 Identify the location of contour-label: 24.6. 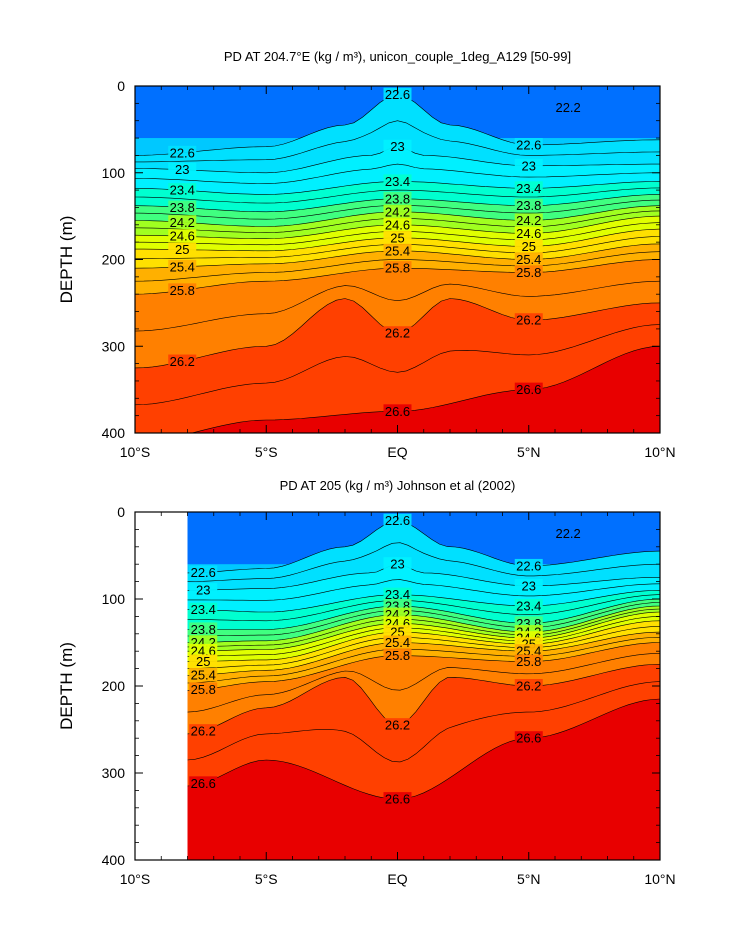
(182, 236).